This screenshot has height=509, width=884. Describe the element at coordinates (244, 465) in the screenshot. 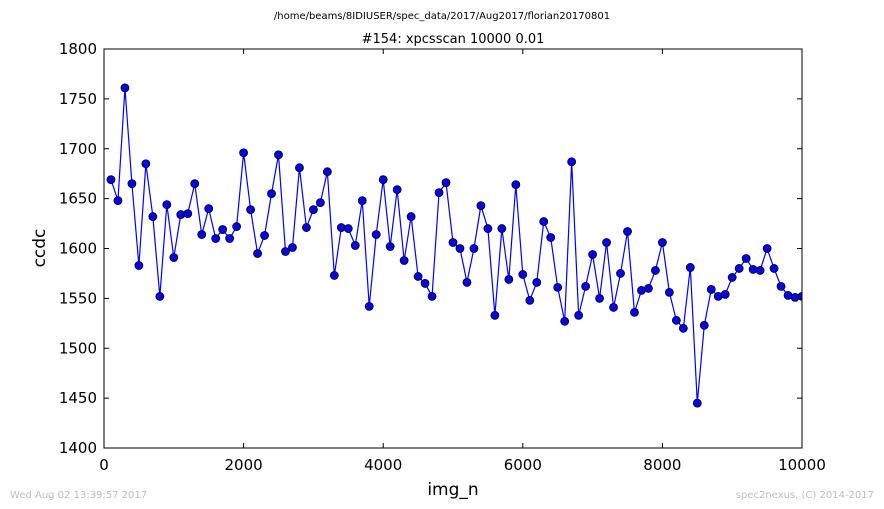

I see `x-tick-label: 2000` at that location.